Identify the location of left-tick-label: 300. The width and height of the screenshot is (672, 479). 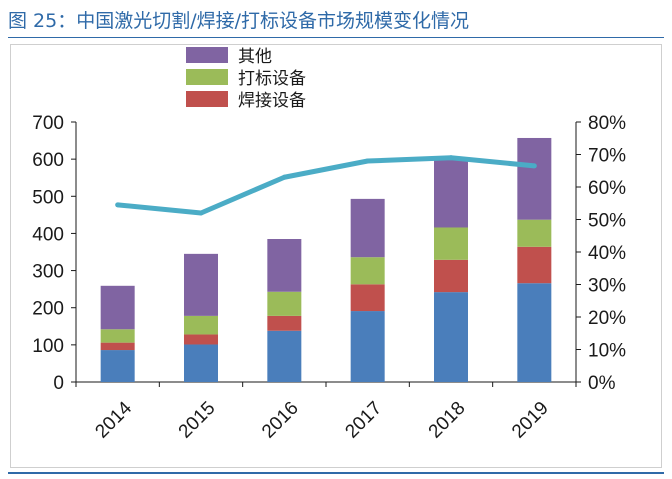
(48, 272).